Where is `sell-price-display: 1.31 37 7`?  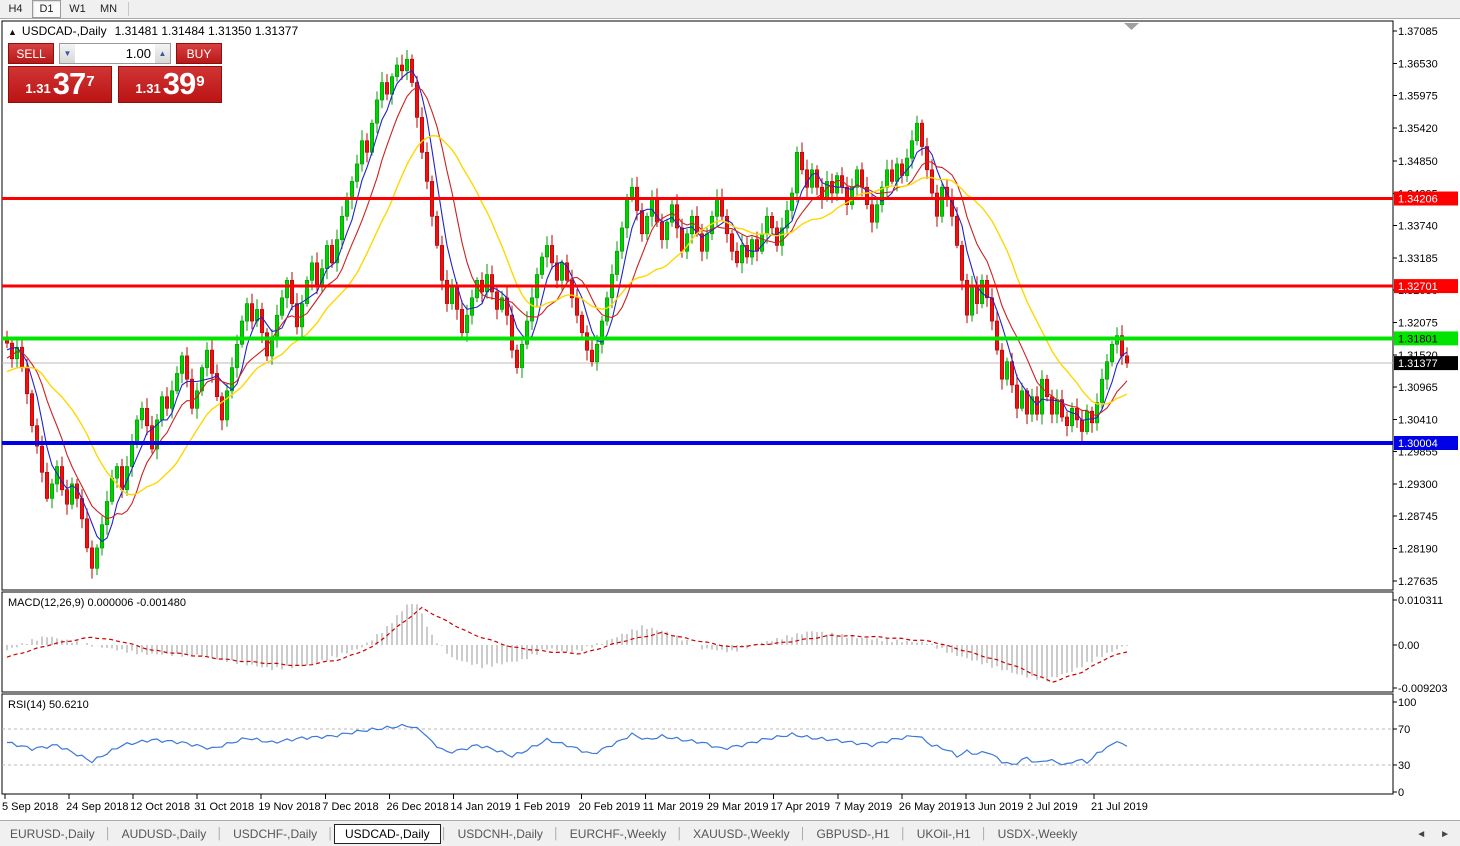
sell-price-display: 1.31 37 7 is located at coordinates (60, 84).